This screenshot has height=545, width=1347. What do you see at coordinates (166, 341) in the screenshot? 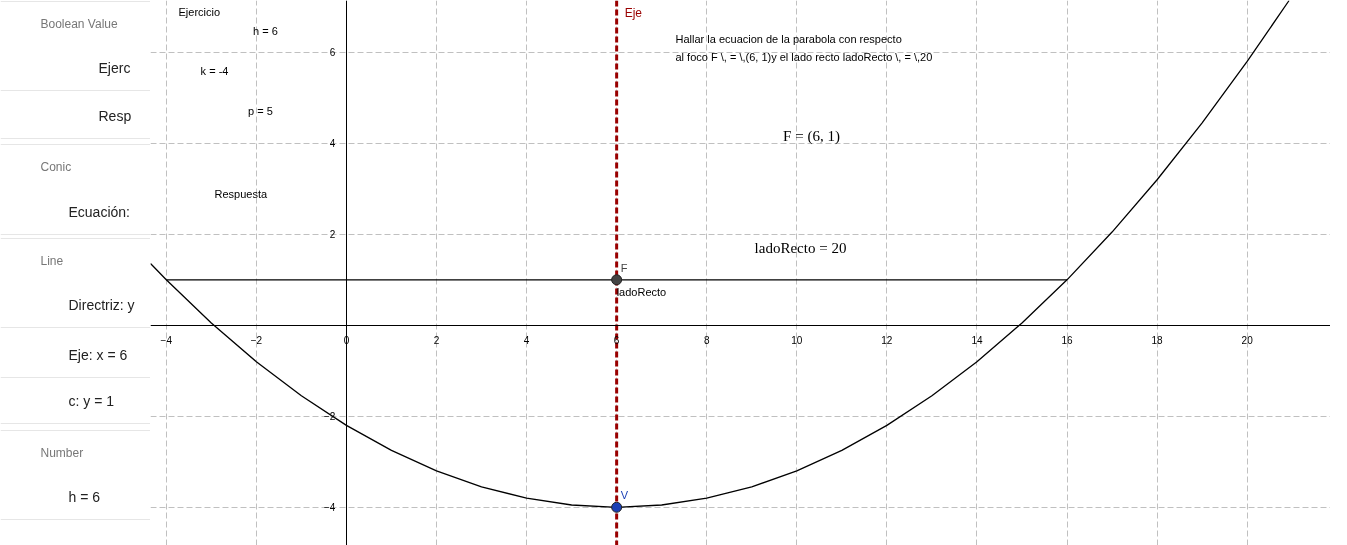
I see `x-tick-label: −4` at bounding box center [166, 341].